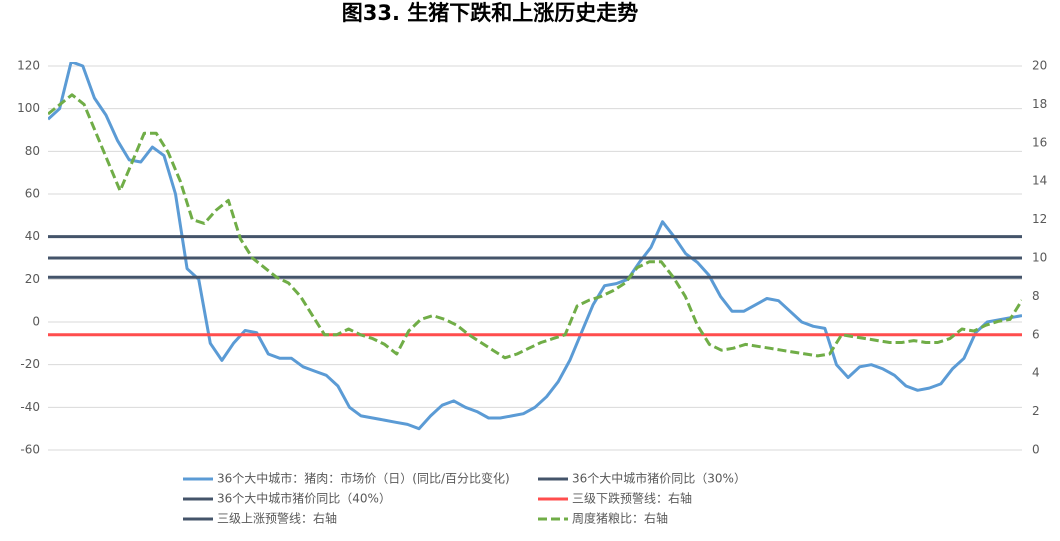 The image size is (1060, 541). I want to click on legend-label: 周度猪粮比：右轴, so click(620, 518).